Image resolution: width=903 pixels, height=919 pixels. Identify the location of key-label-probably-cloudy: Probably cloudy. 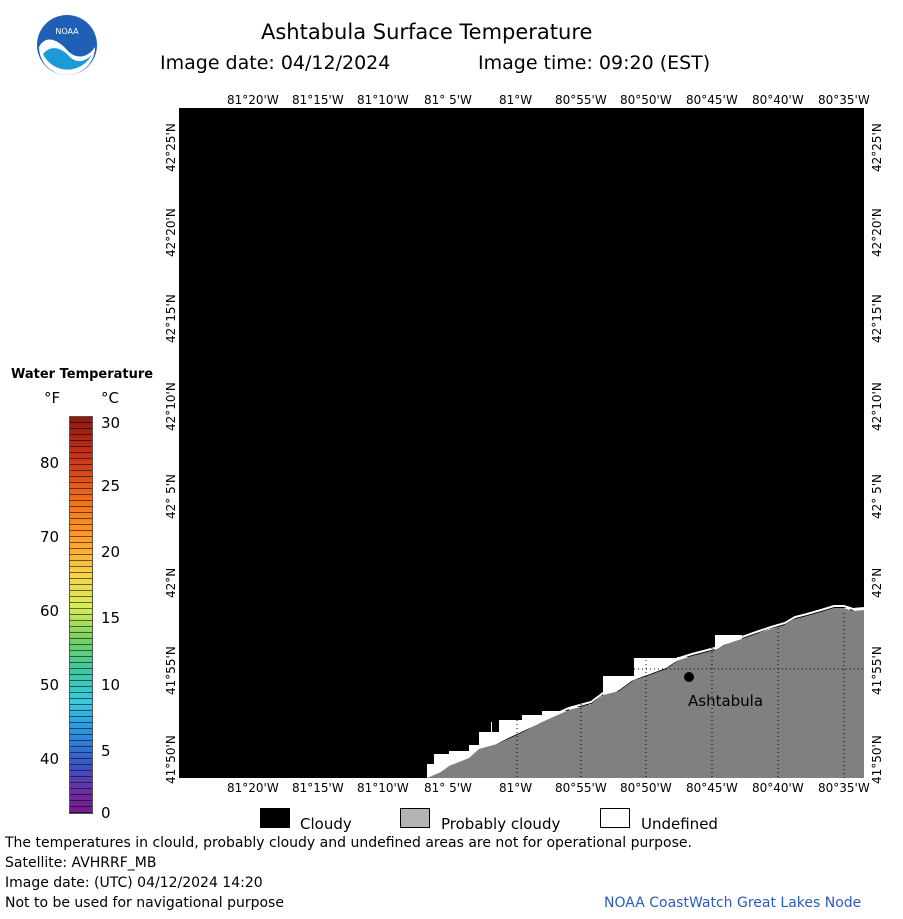
(501, 824).